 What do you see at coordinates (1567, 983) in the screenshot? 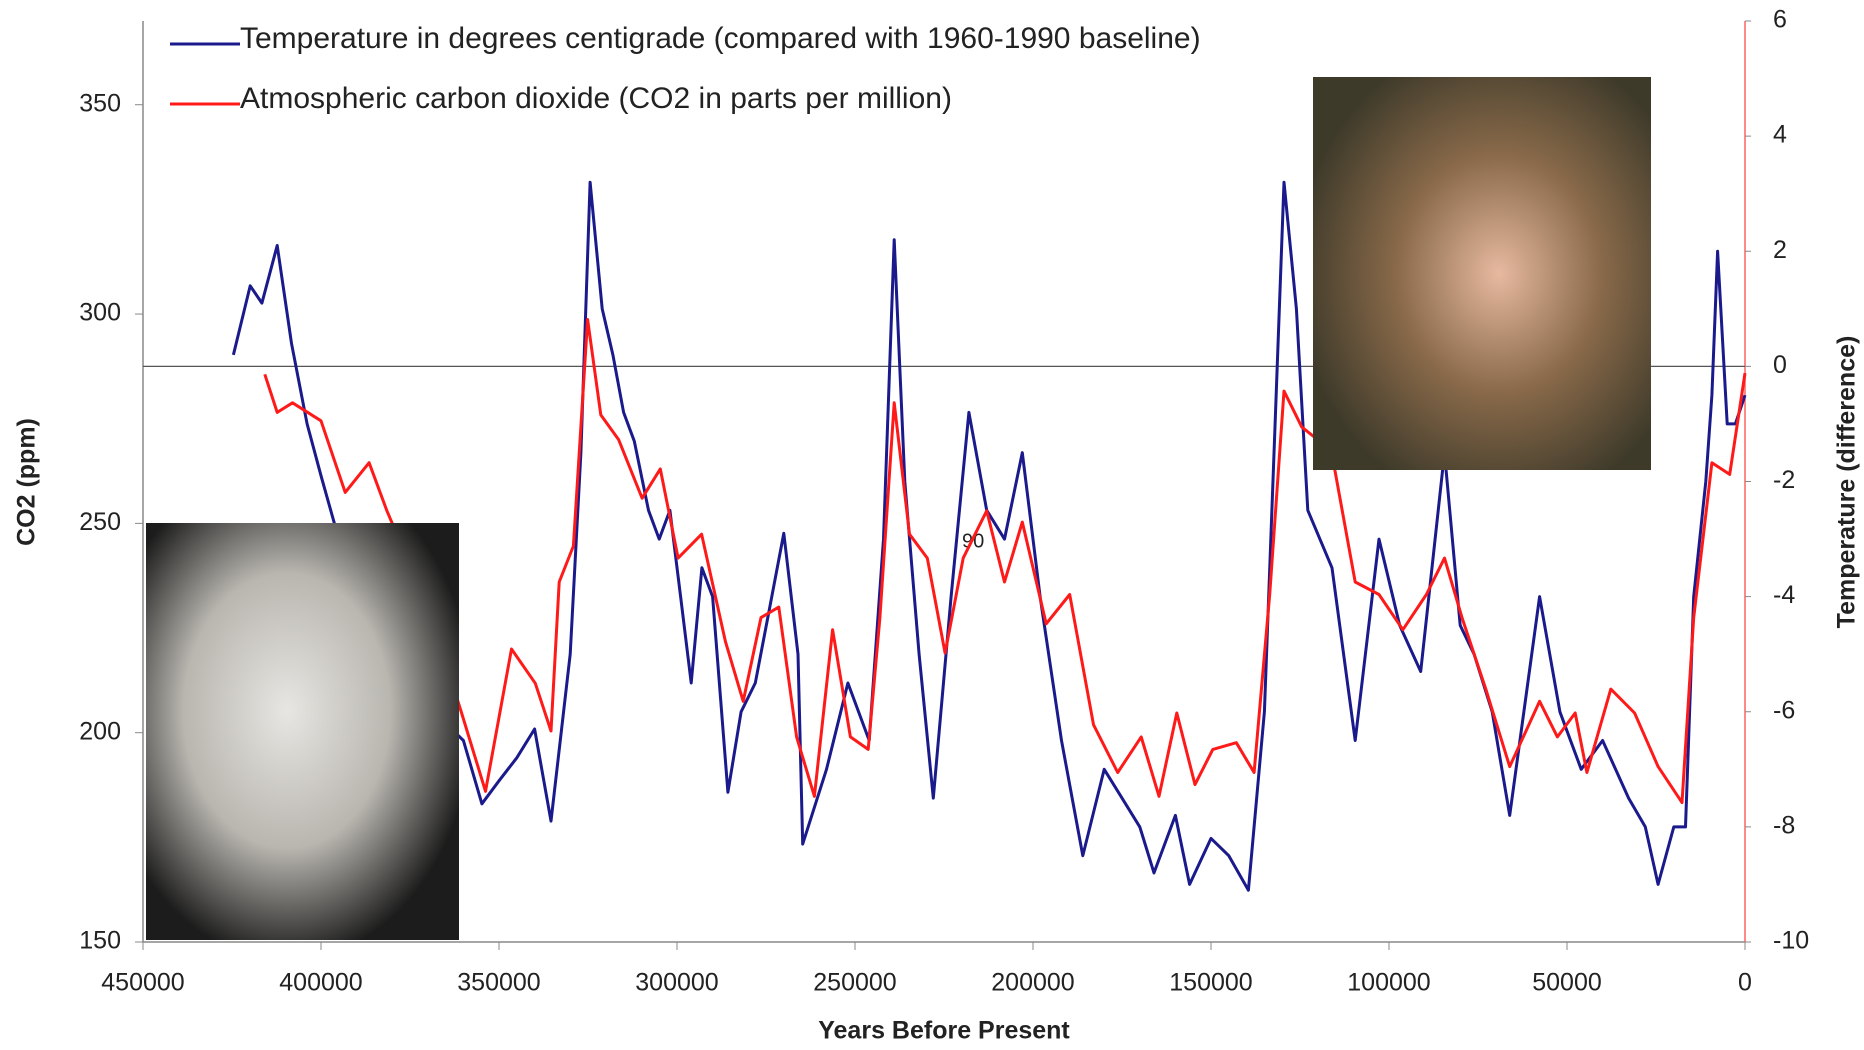
I see `x-tick-label: 50000` at bounding box center [1567, 983].